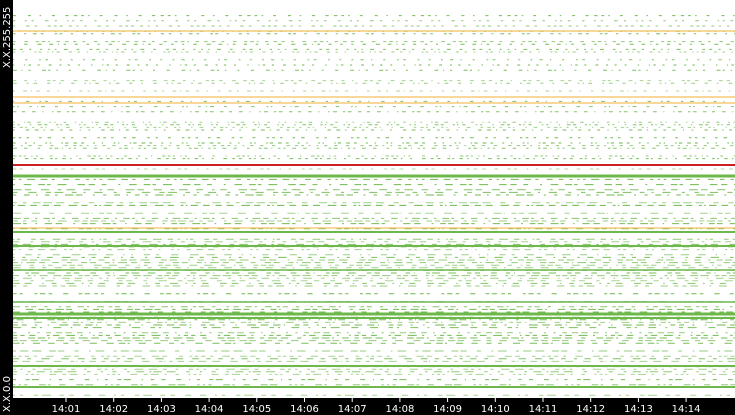 This screenshot has width=735, height=415. What do you see at coordinates (113, 409) in the screenshot?
I see `time-tick-label: 14:02` at bounding box center [113, 409].